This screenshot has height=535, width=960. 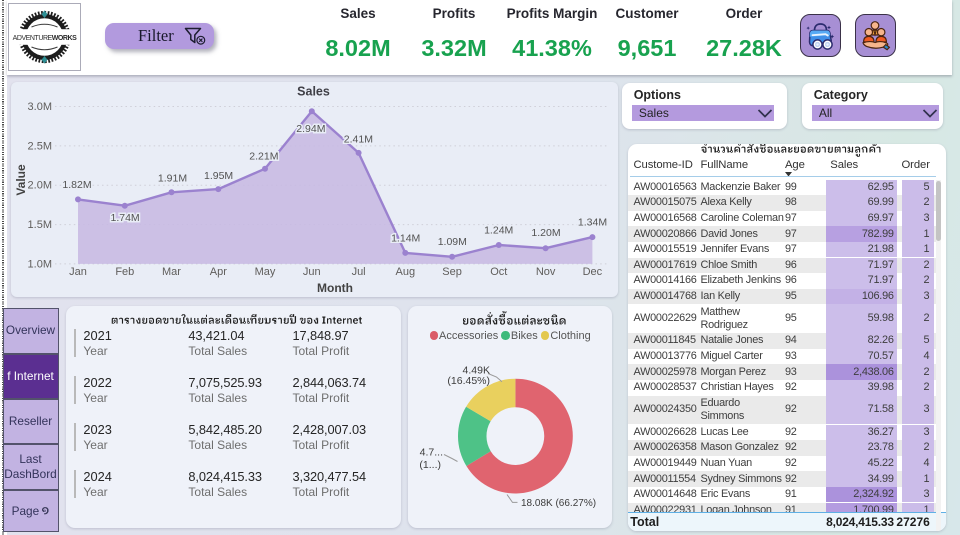 I want to click on svg-text: 2.21M, so click(x=263, y=156).